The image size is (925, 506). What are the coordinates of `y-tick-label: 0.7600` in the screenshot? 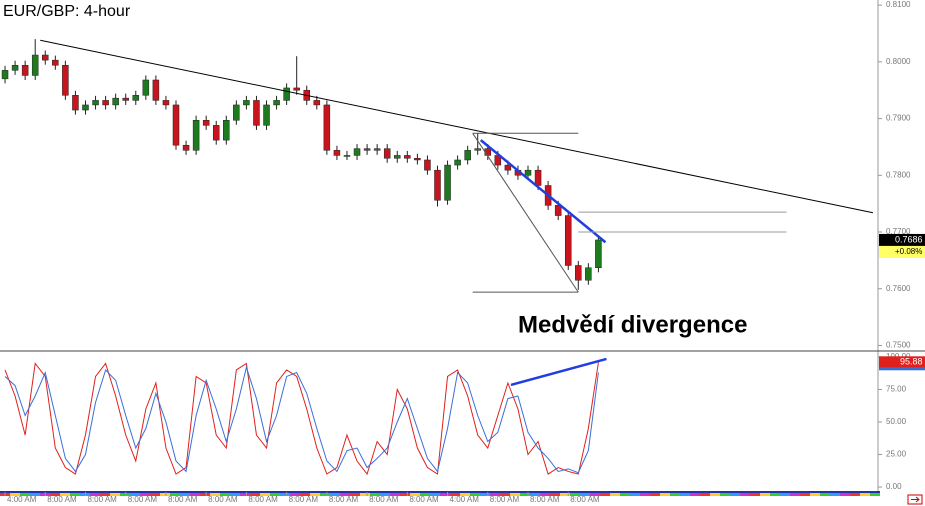 It's located at (898, 288).